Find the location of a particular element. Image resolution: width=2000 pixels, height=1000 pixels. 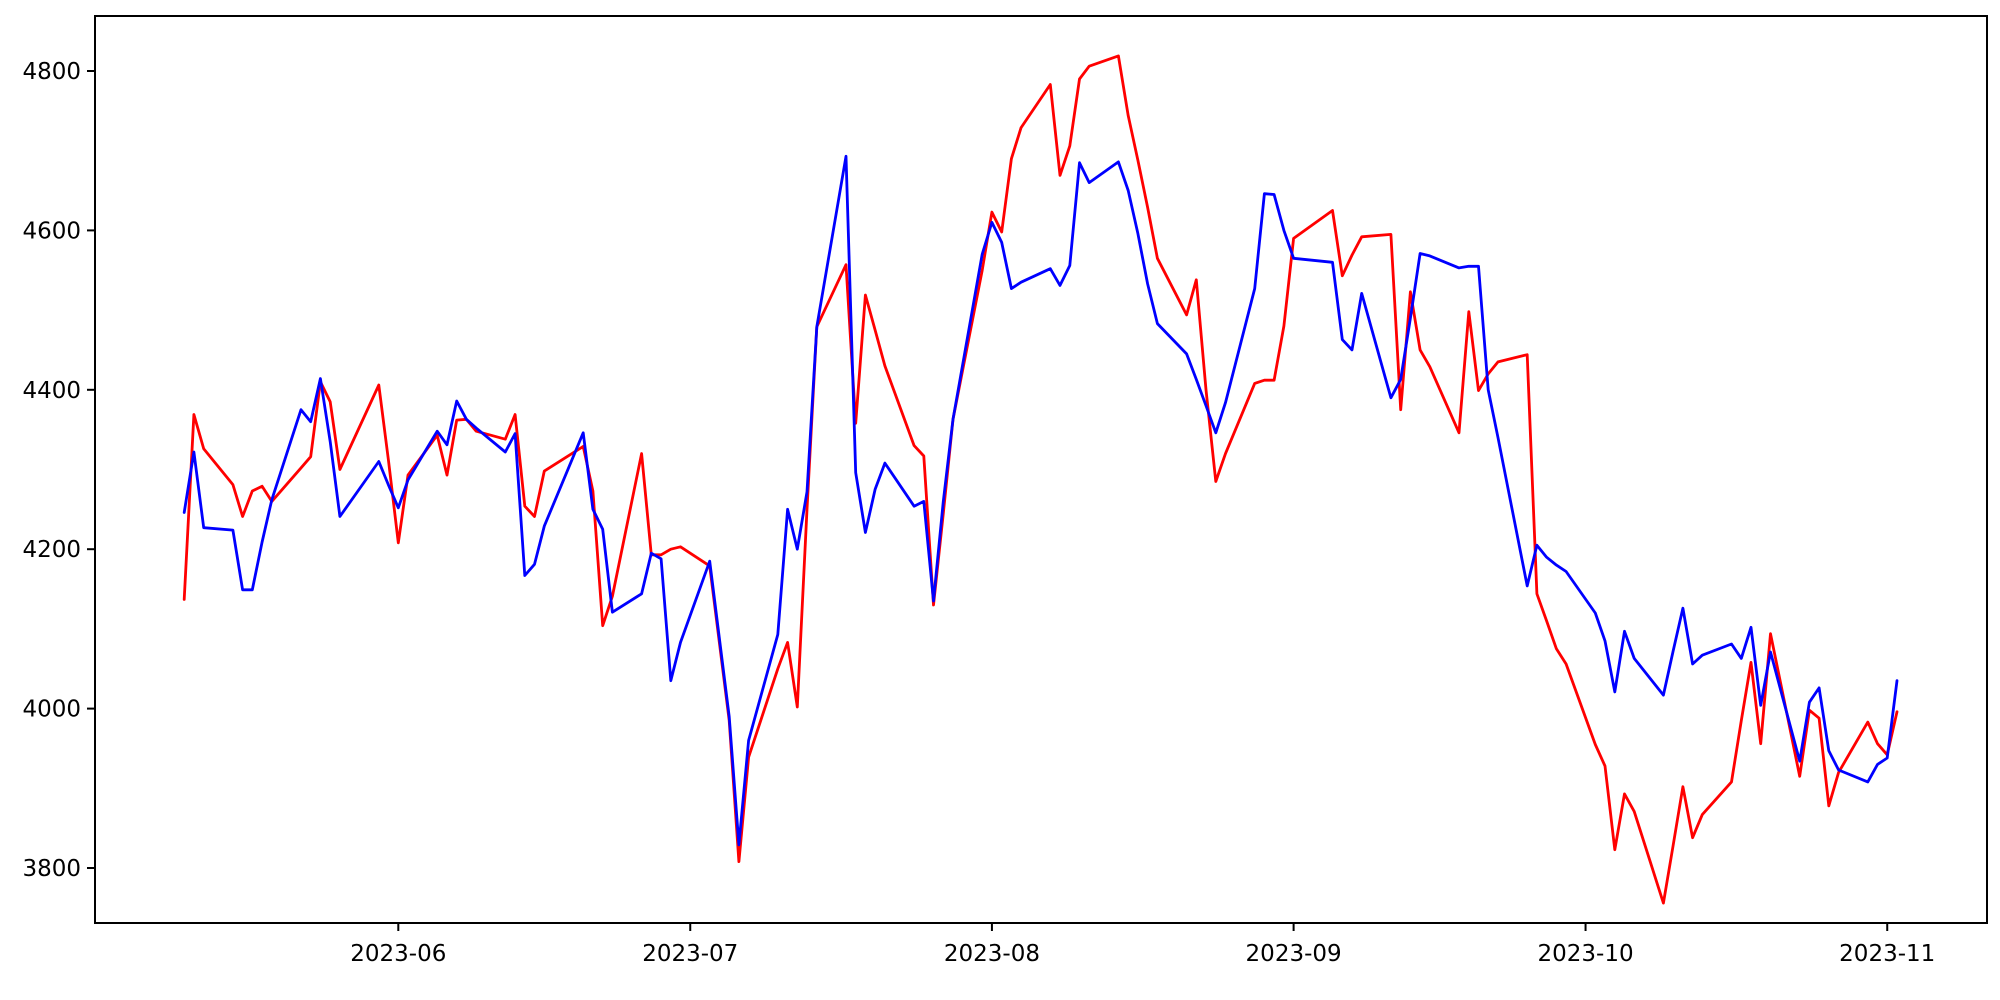

y-tick-label: 4600 is located at coordinates (51, 231).